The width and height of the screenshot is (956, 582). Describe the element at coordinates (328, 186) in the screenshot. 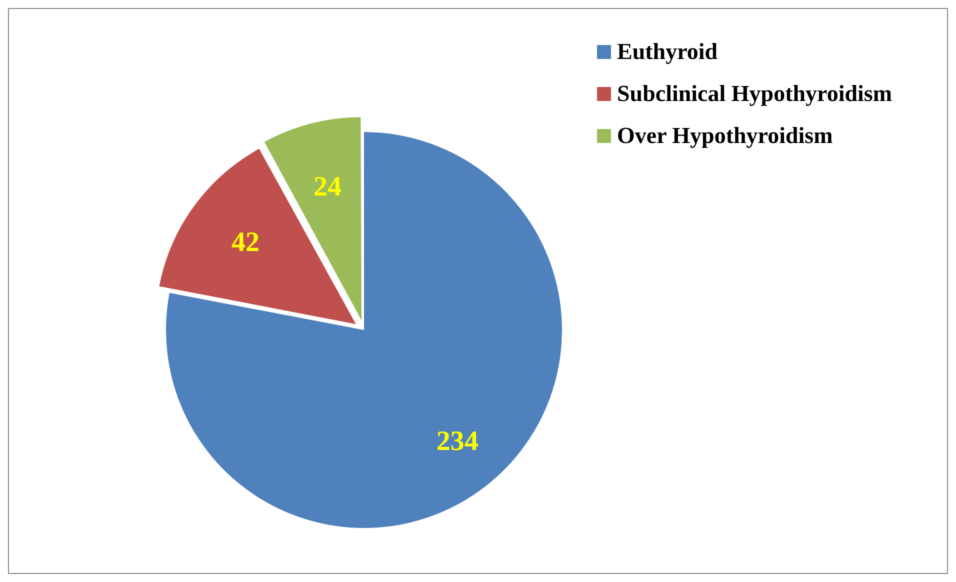

I see `data-label: 24` at that location.